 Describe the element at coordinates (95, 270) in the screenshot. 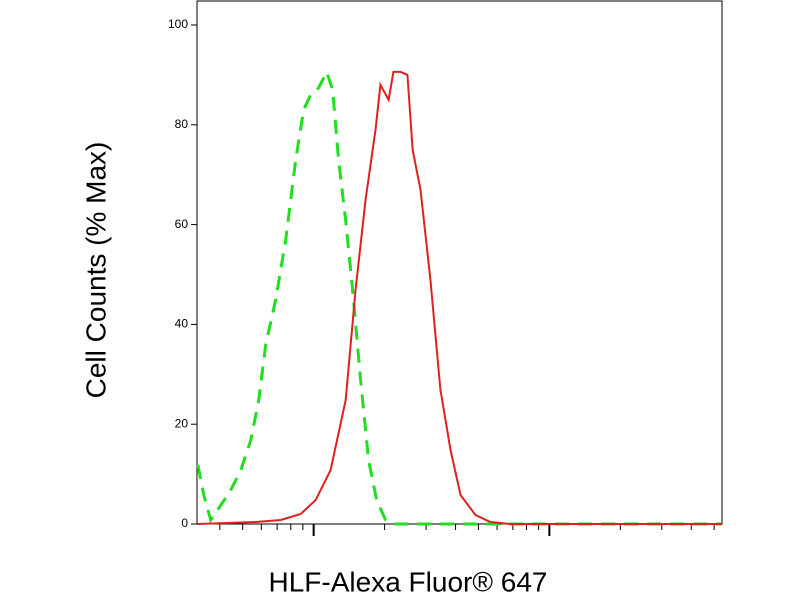

I see `y-axis-label: Cell Counts (% Max)` at that location.